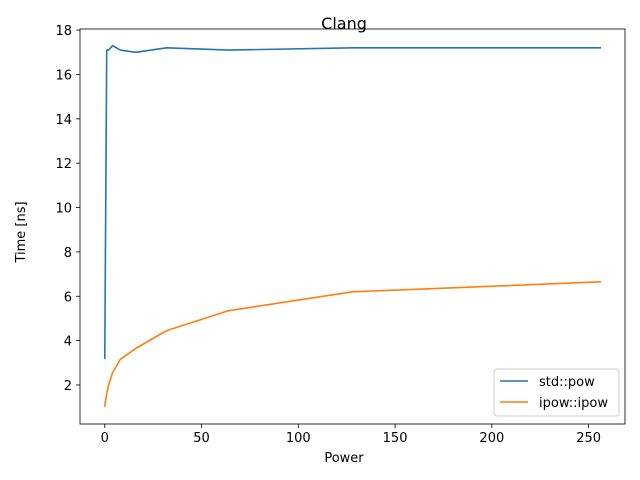 This screenshot has height=480, width=640. I want to click on x-tick-label: 0, so click(105, 438).